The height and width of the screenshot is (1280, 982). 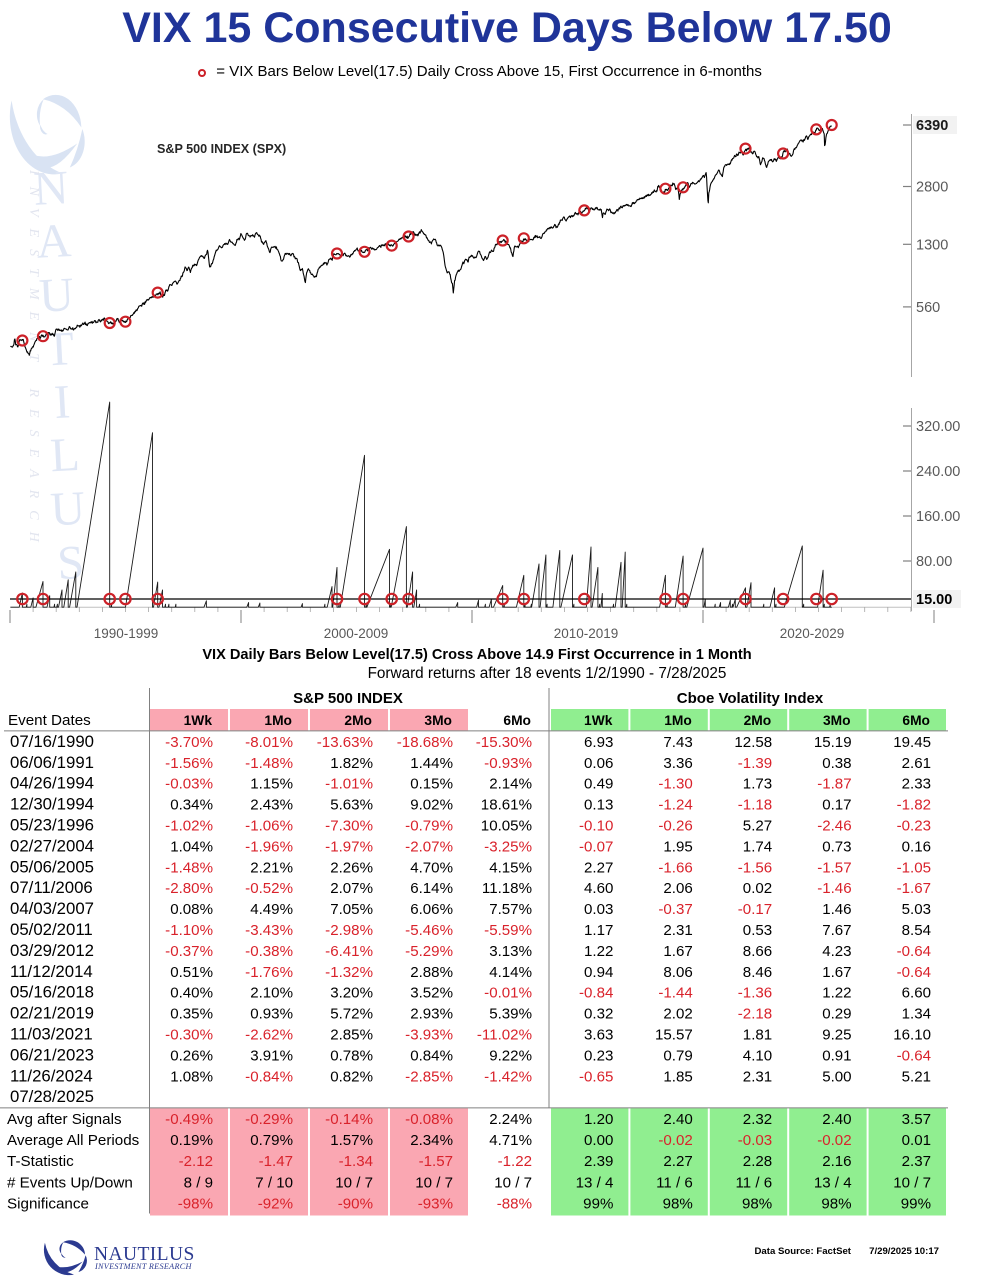 What do you see at coordinates (425, 742) in the screenshot?
I see `svg-text: -18.68%` at bounding box center [425, 742].